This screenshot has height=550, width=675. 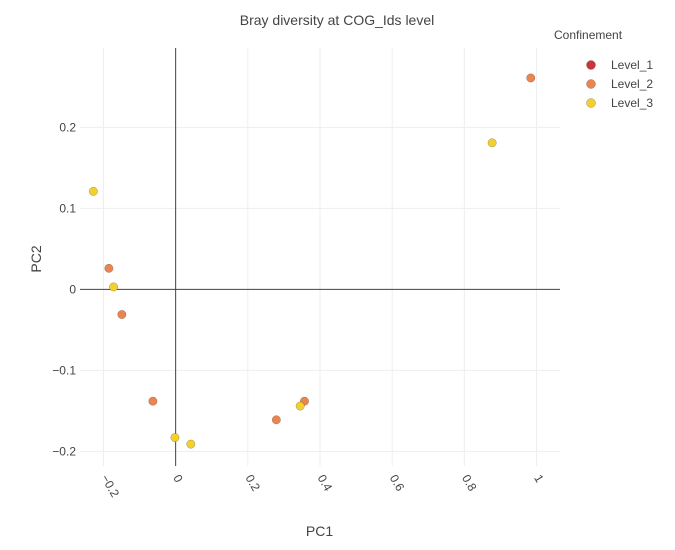 I want to click on y-tick-label-0: −0.2, so click(x=64, y=451).